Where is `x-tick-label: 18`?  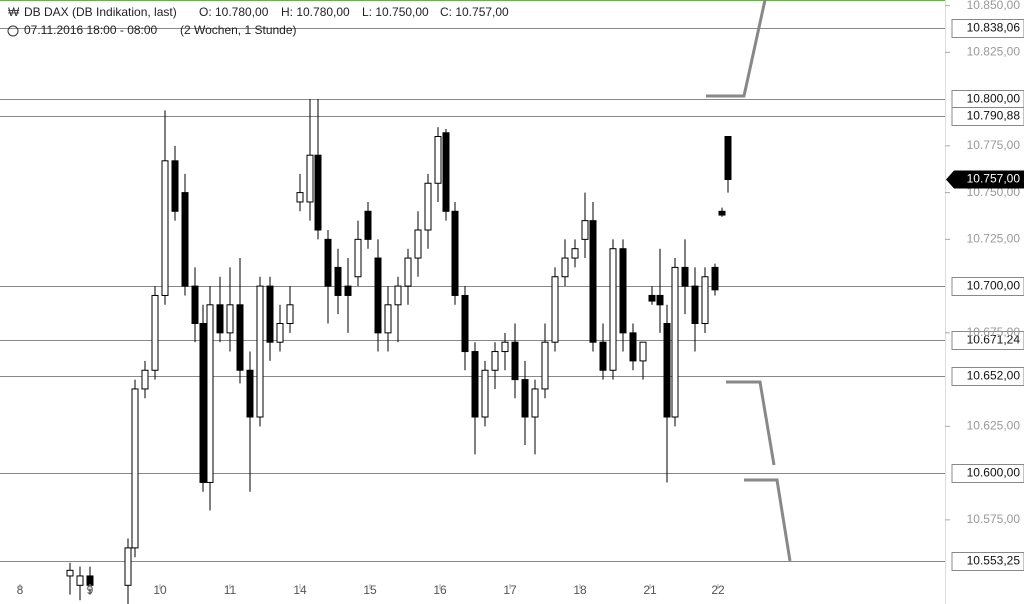
x-tick-label: 18 is located at coordinates (580, 590).